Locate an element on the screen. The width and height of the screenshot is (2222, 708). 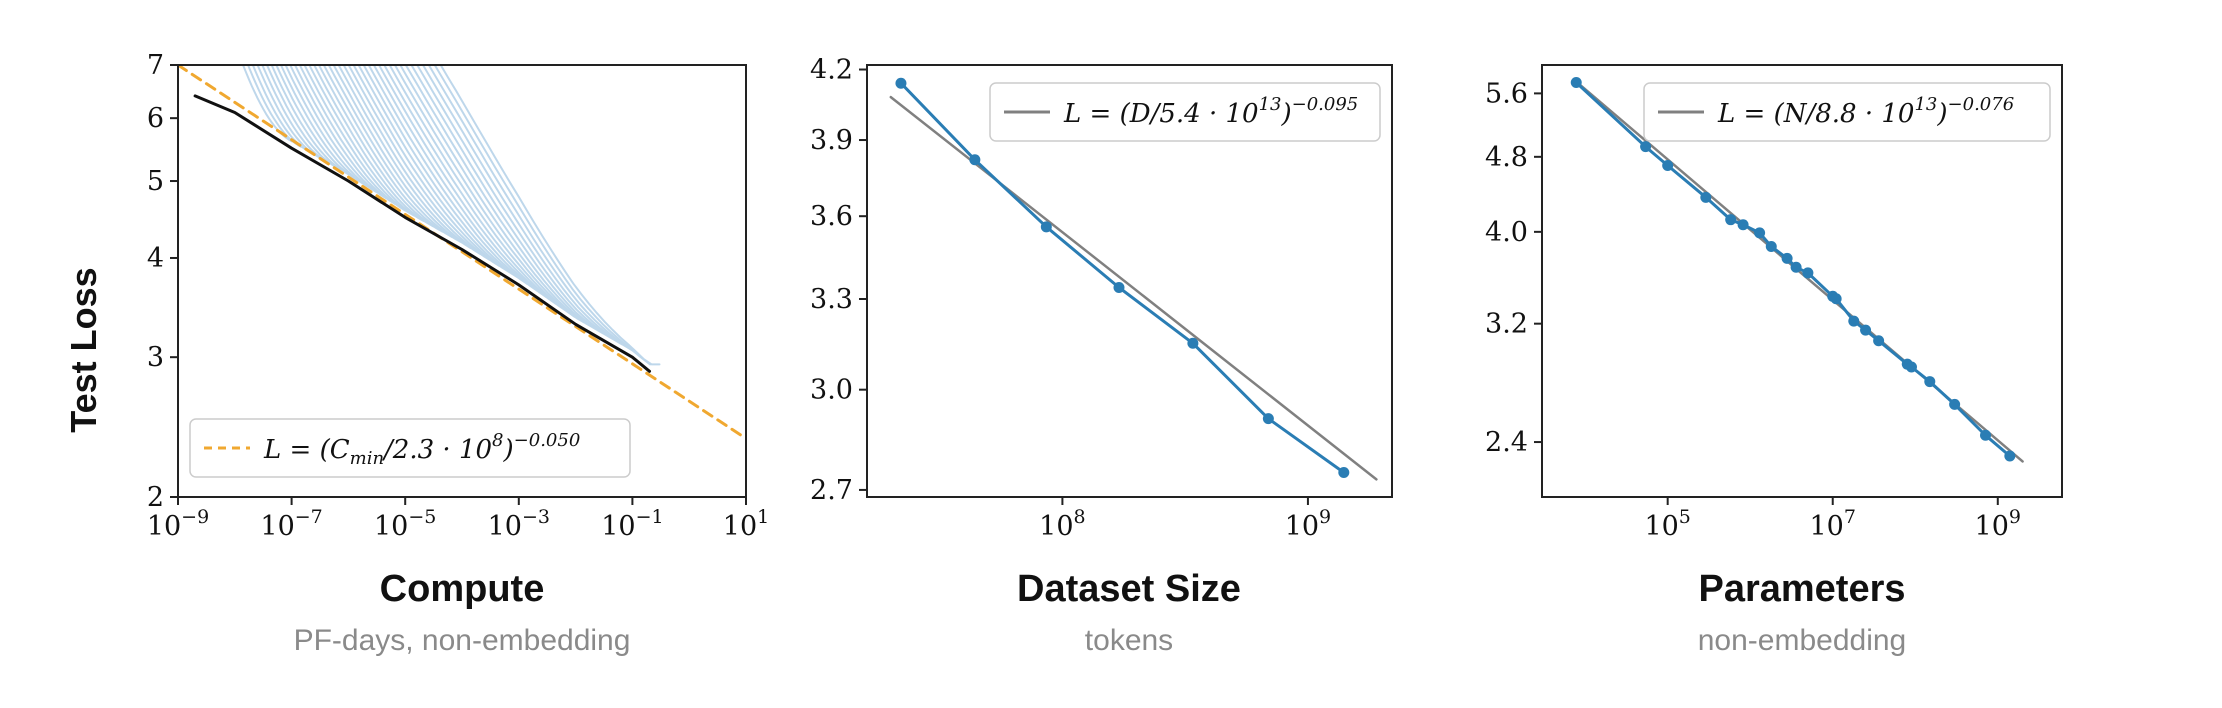
training-curves is located at coordinates (451, 215).